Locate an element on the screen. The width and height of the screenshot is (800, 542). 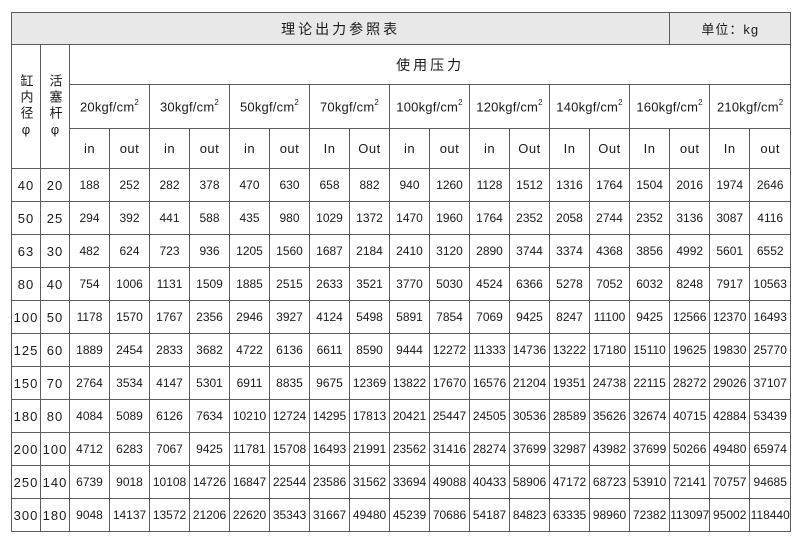
unit-label: 单位：kg is located at coordinates (730, 28).